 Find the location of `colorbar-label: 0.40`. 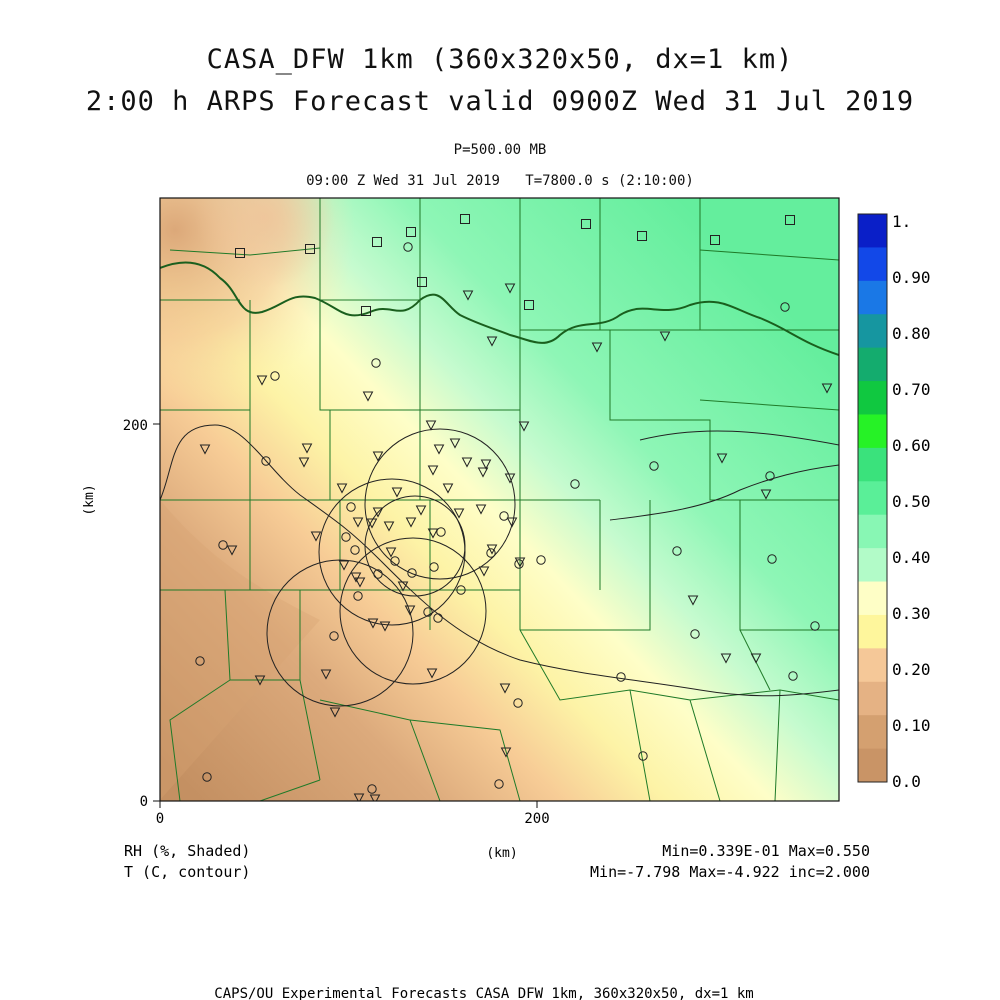

colorbar-label: 0.40 is located at coordinates (911, 557).